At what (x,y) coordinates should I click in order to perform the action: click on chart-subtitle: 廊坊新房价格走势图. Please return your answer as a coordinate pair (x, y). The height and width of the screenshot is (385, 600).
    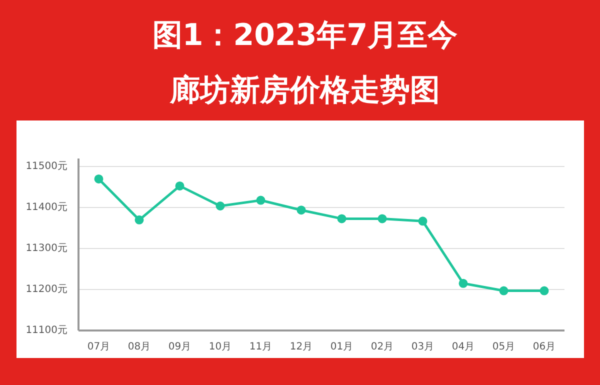
    Looking at the image, I should click on (305, 91).